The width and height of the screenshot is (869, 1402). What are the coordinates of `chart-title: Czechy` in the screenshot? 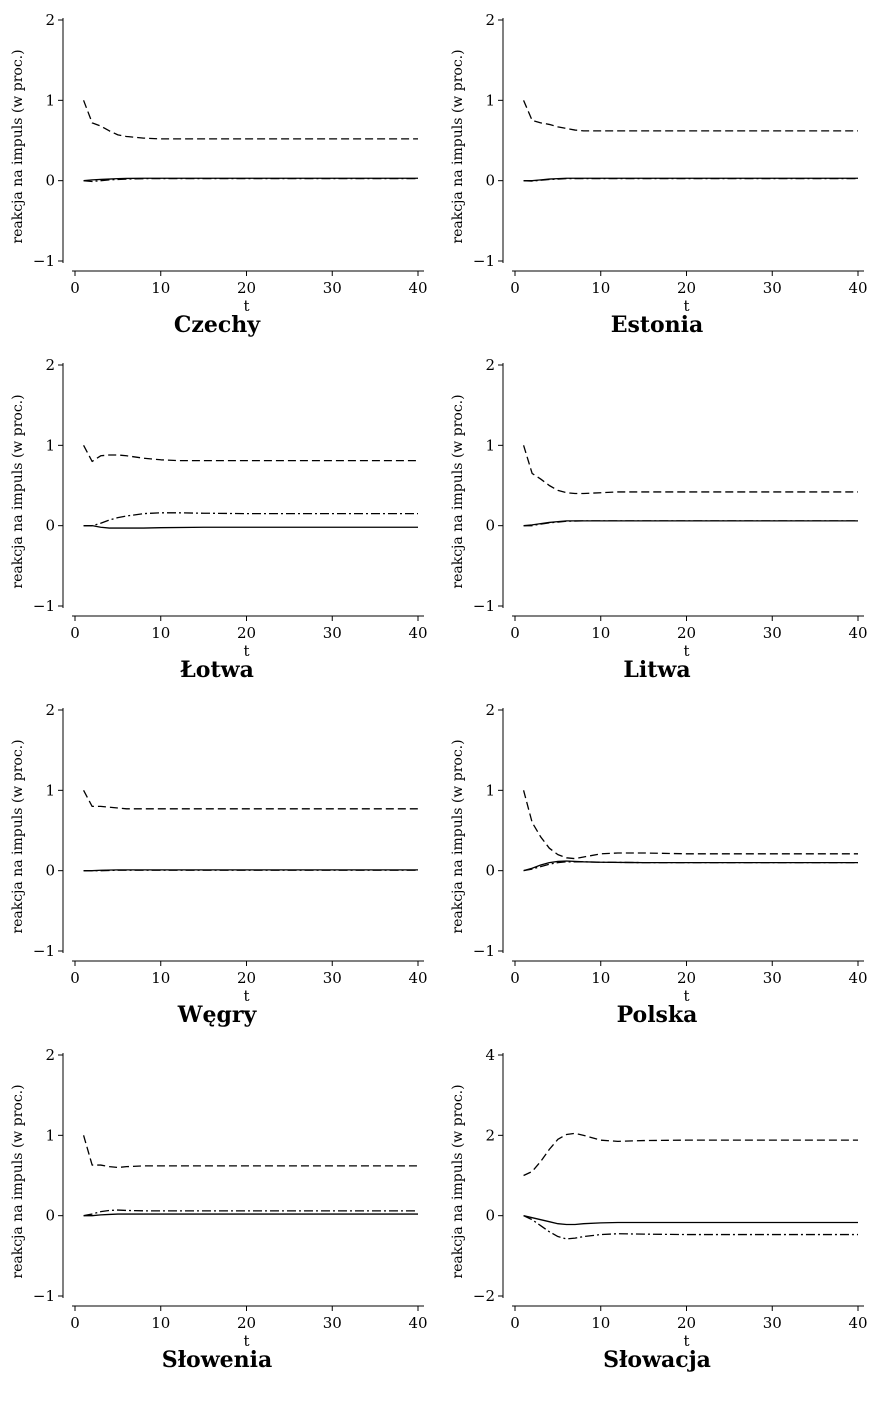 It's located at (217, 325).